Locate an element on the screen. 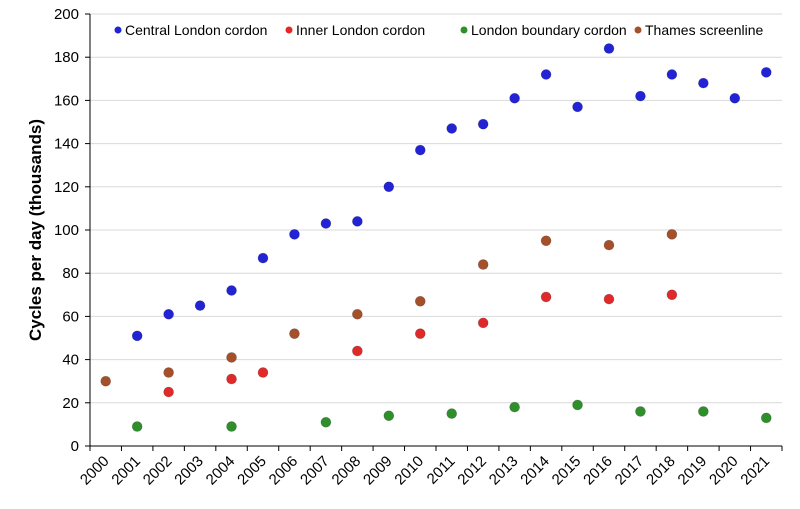 The image size is (800, 509). x-tick-label: 2006 is located at coordinates (284, 471).